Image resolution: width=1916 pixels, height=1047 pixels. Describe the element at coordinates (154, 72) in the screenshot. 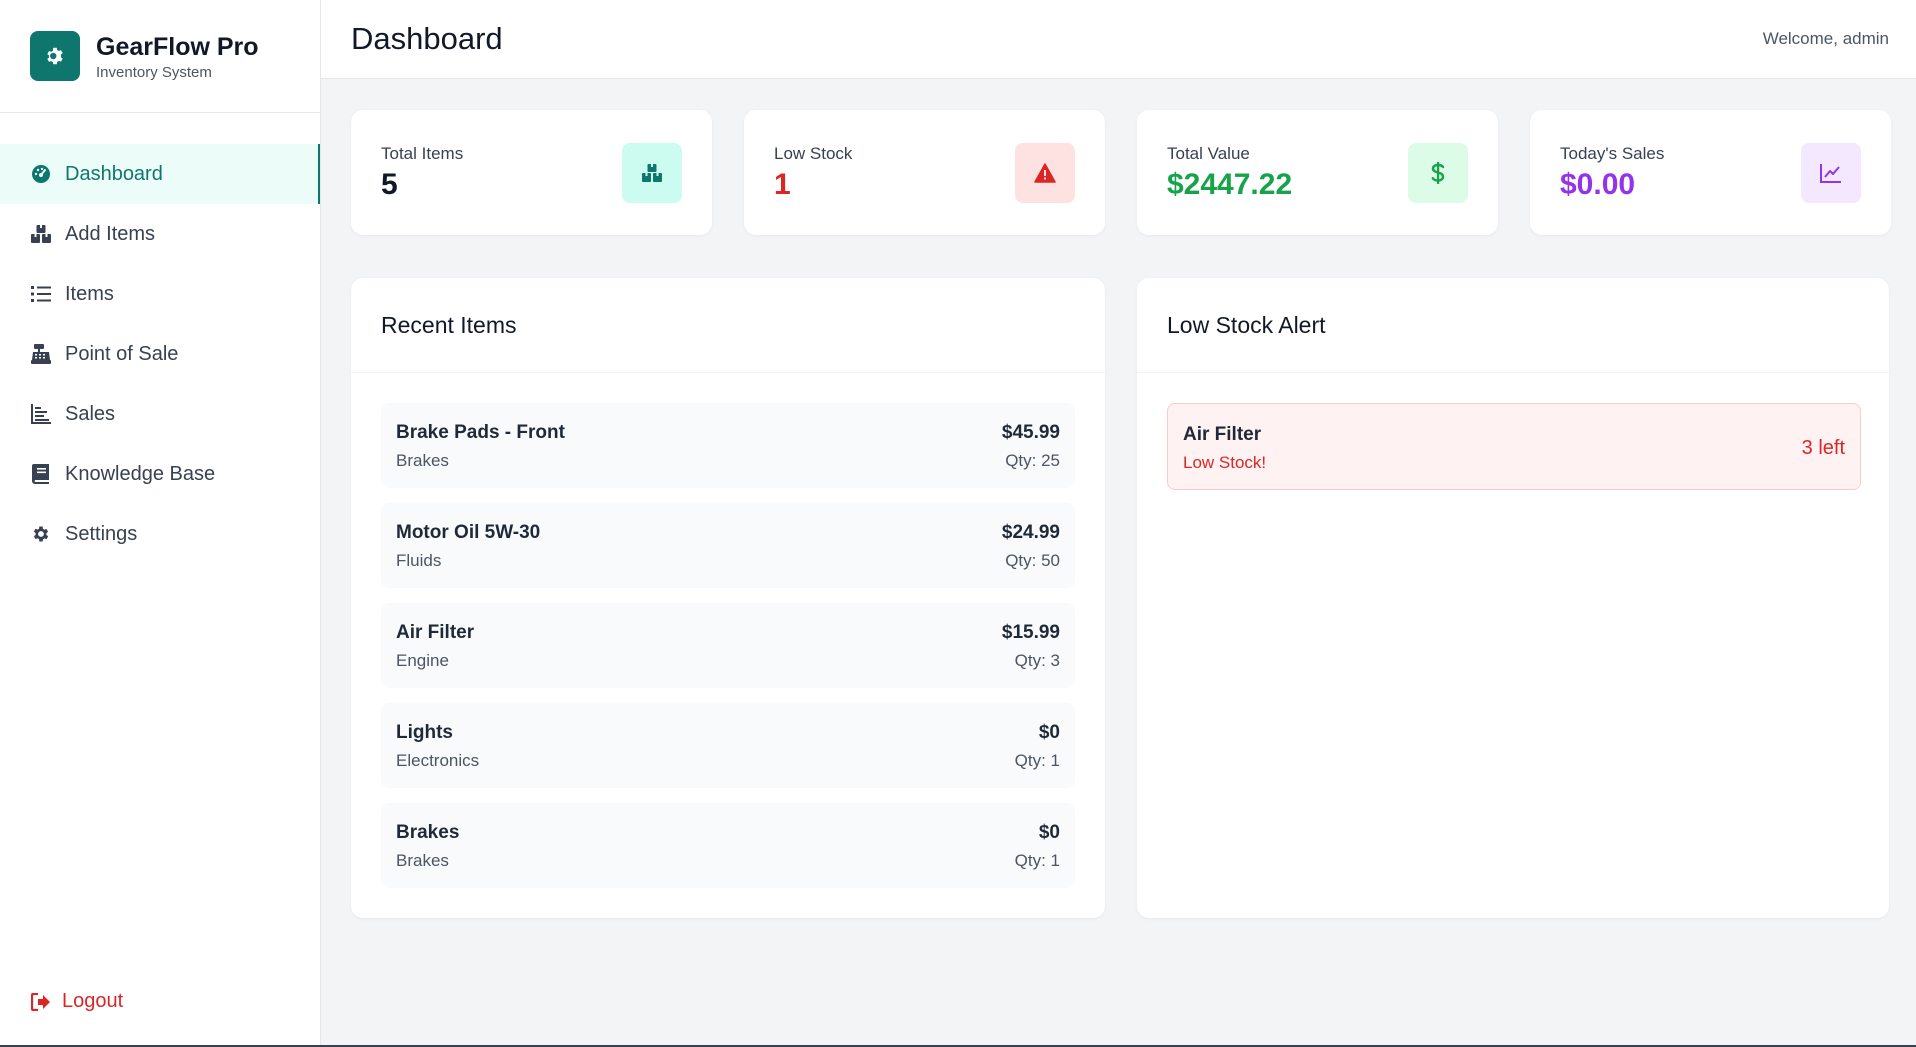

I see `app-subtitle: Inventory System` at that location.